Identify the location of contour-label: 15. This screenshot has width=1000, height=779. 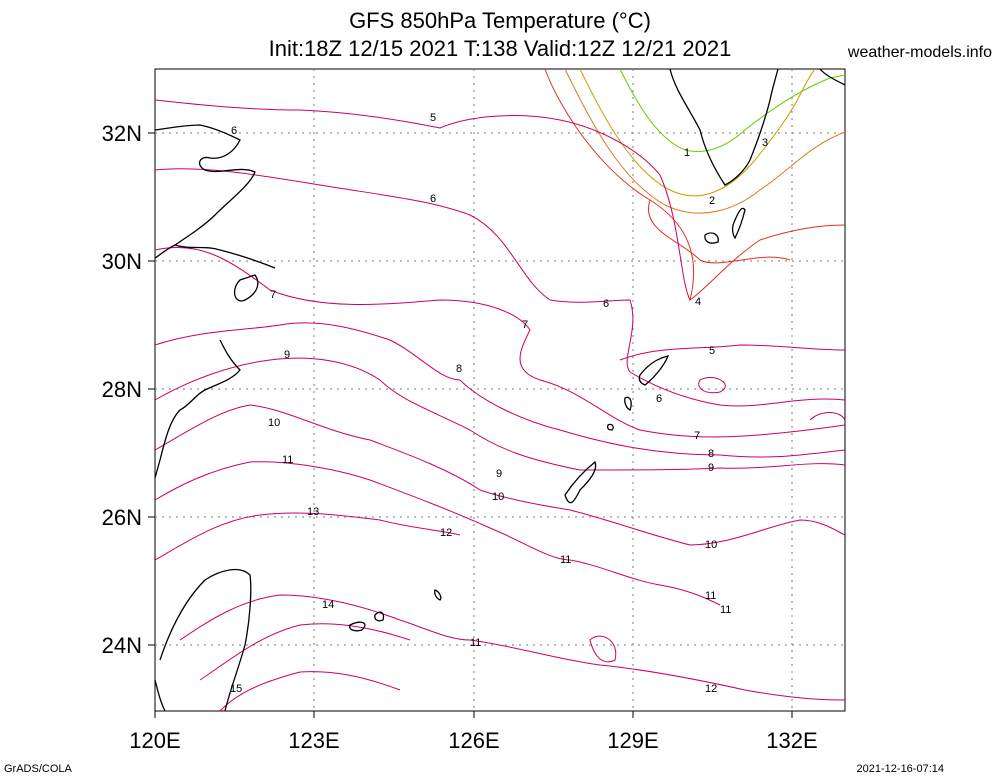
(236, 689).